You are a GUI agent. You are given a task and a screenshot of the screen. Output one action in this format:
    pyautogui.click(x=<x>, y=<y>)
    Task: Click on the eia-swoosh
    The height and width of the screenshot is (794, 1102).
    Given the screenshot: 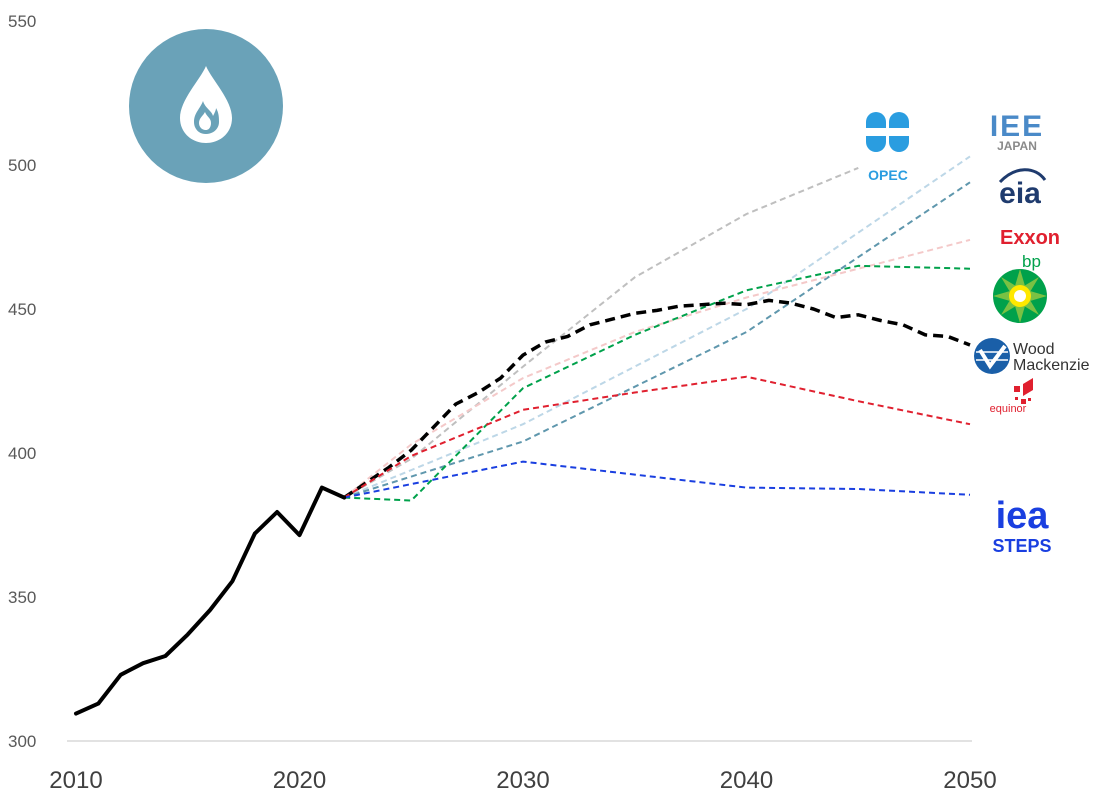 What is the action you would take?
    pyautogui.click(x=1022, y=176)
    